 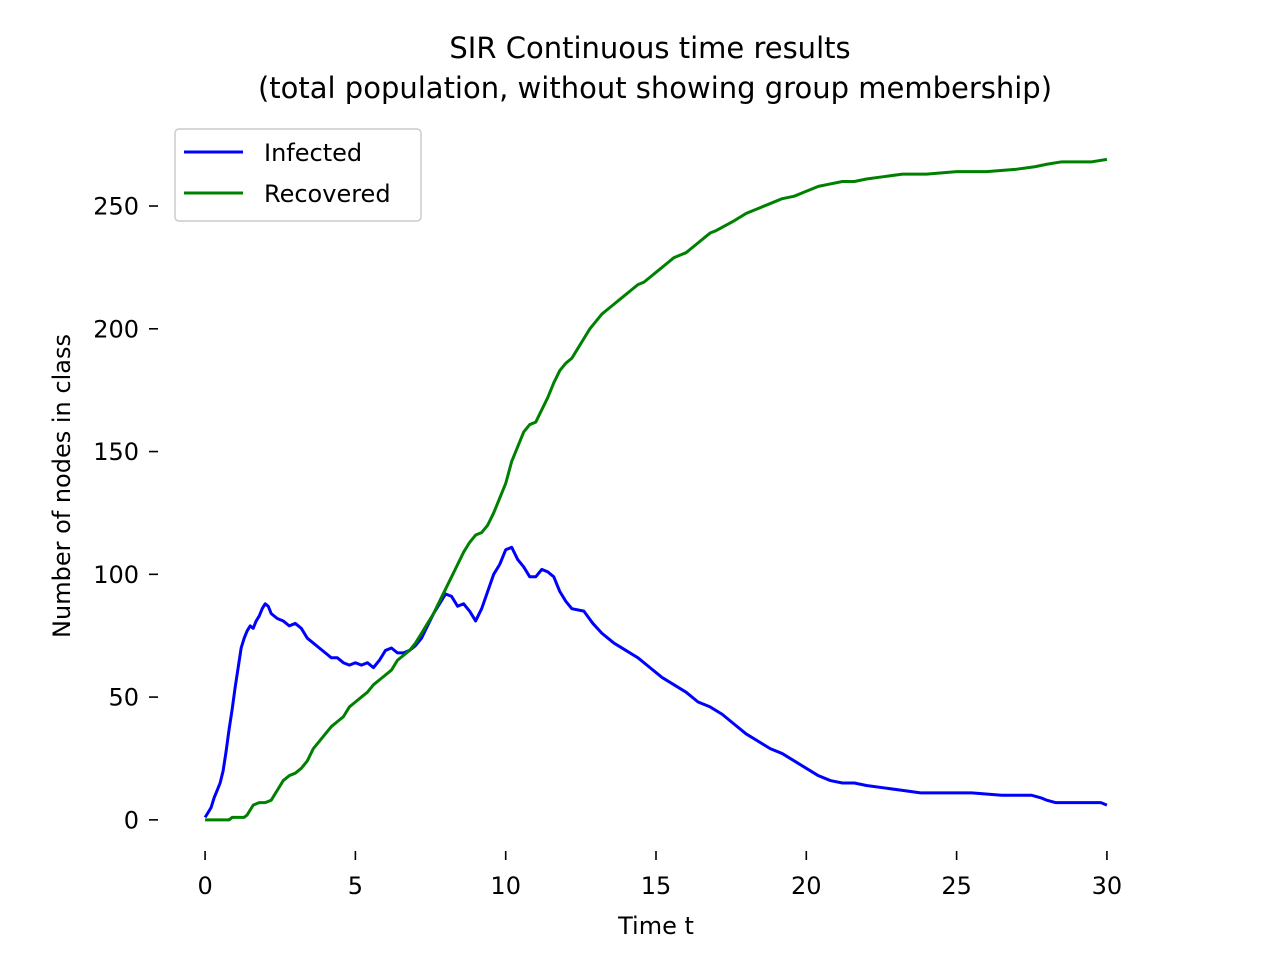 I want to click on x-tick-label: 30, so click(x=1107, y=886).